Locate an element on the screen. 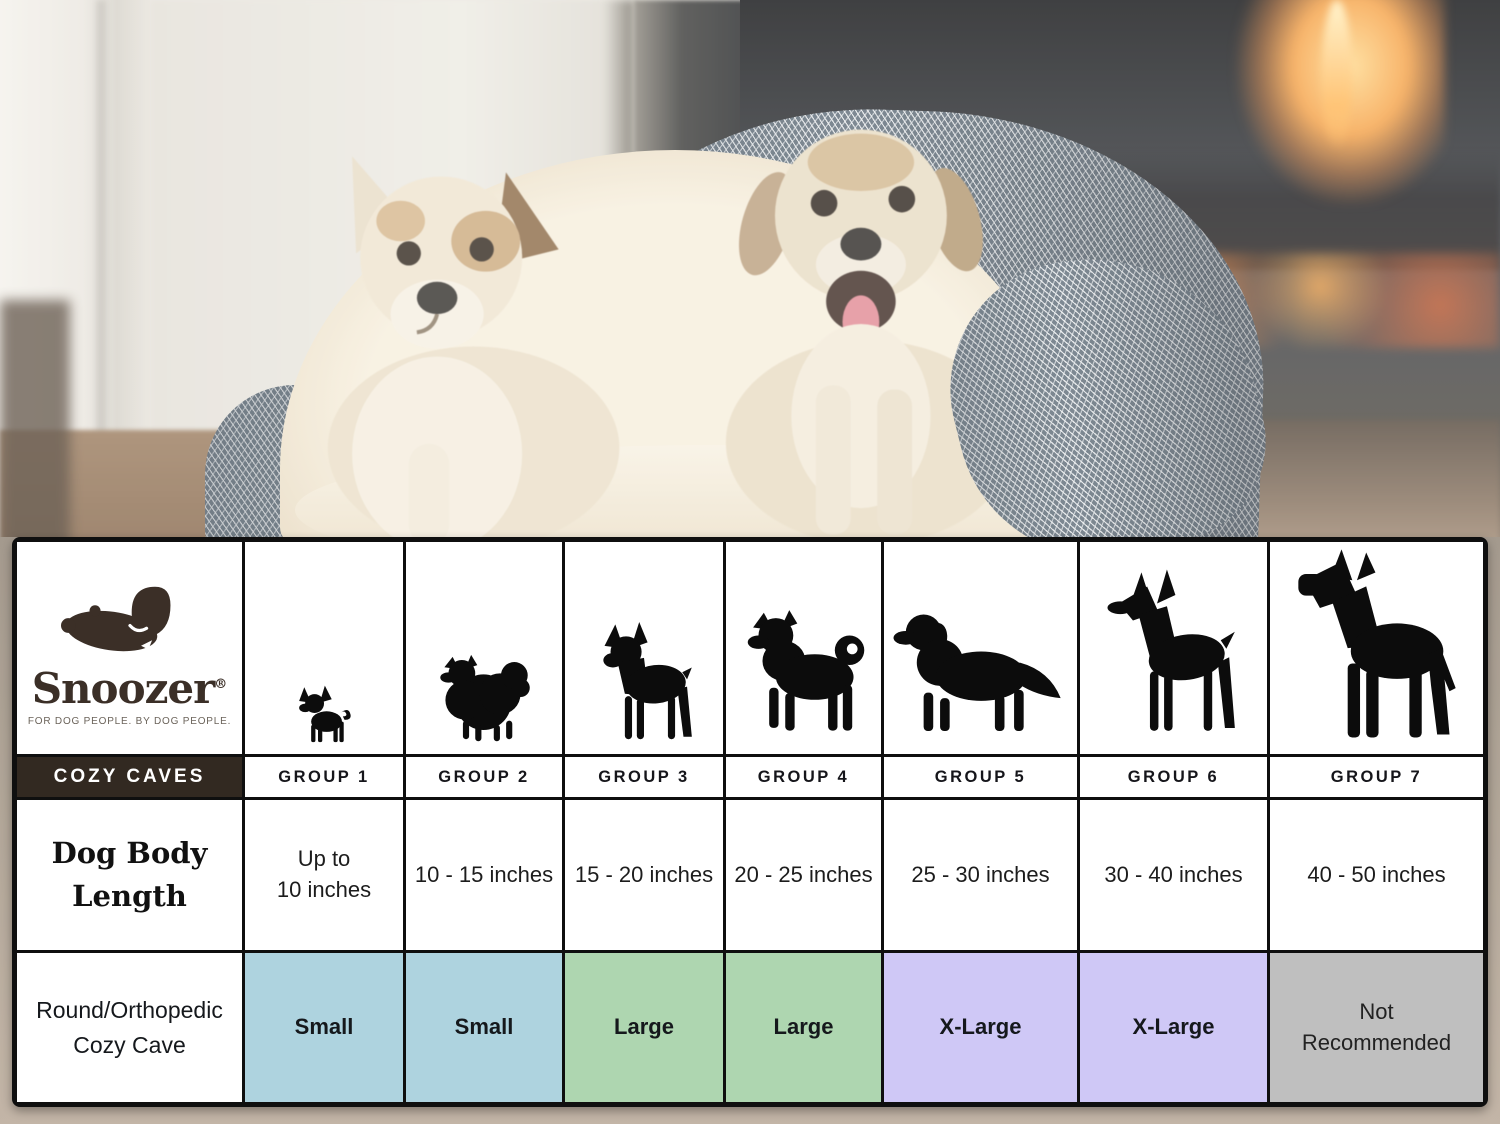  registered-mark: ® is located at coordinates (221, 684).